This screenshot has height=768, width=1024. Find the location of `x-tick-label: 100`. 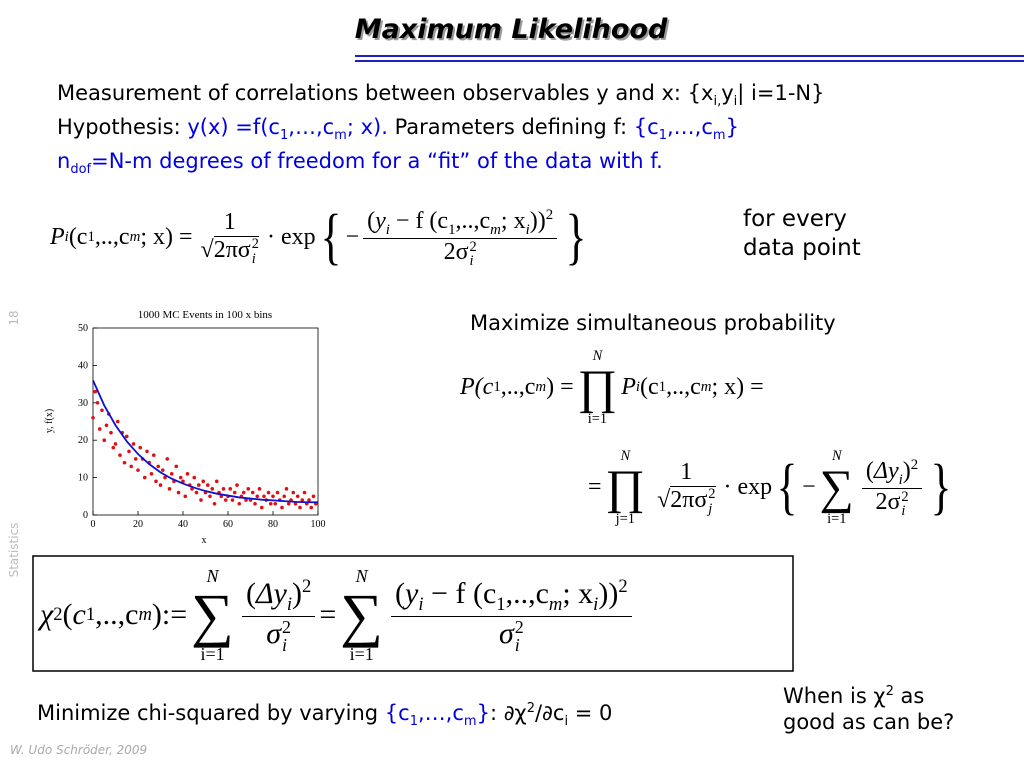

x-tick-label: 100 is located at coordinates (318, 524).